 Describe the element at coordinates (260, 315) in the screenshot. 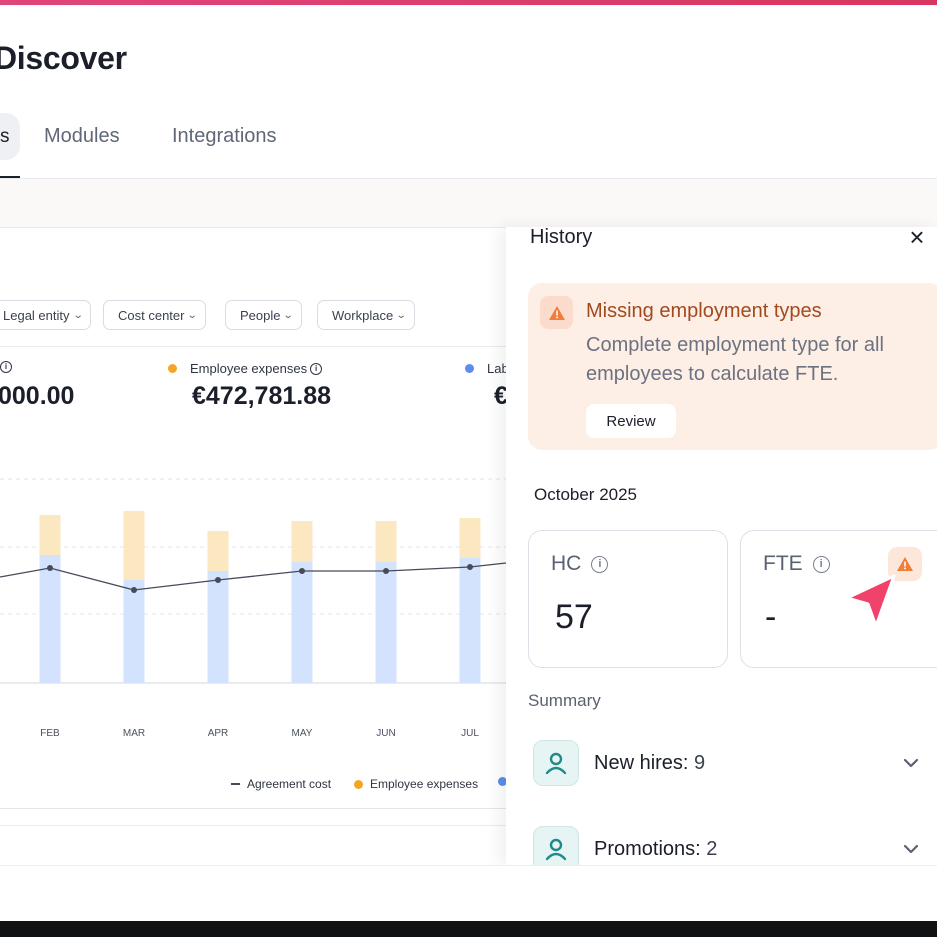

I see `filter-label: People` at that location.